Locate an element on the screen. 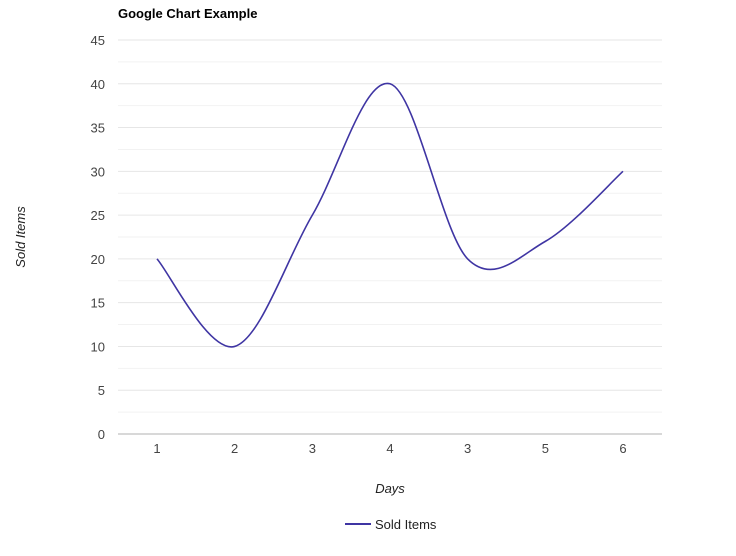 The width and height of the screenshot is (736, 556). y-tick-label: 40 is located at coordinates (98, 84).